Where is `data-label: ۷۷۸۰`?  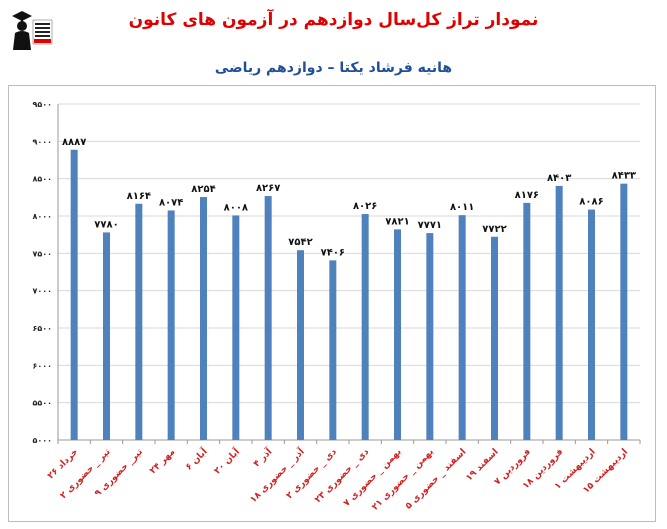
data-label: ۷۷۸۰ is located at coordinates (106, 224).